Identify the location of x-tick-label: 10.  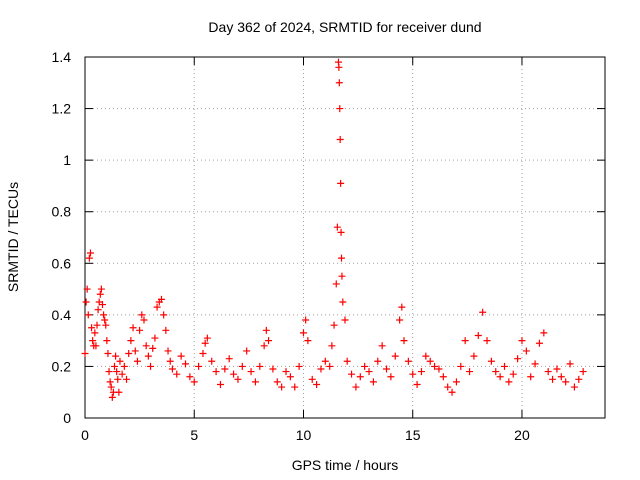
(304, 435).